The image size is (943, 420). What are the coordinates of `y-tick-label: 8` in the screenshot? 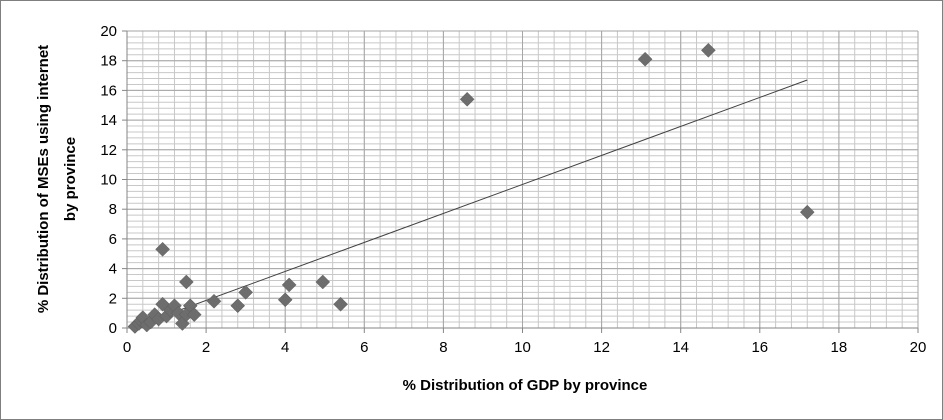 It's located at (113, 209).